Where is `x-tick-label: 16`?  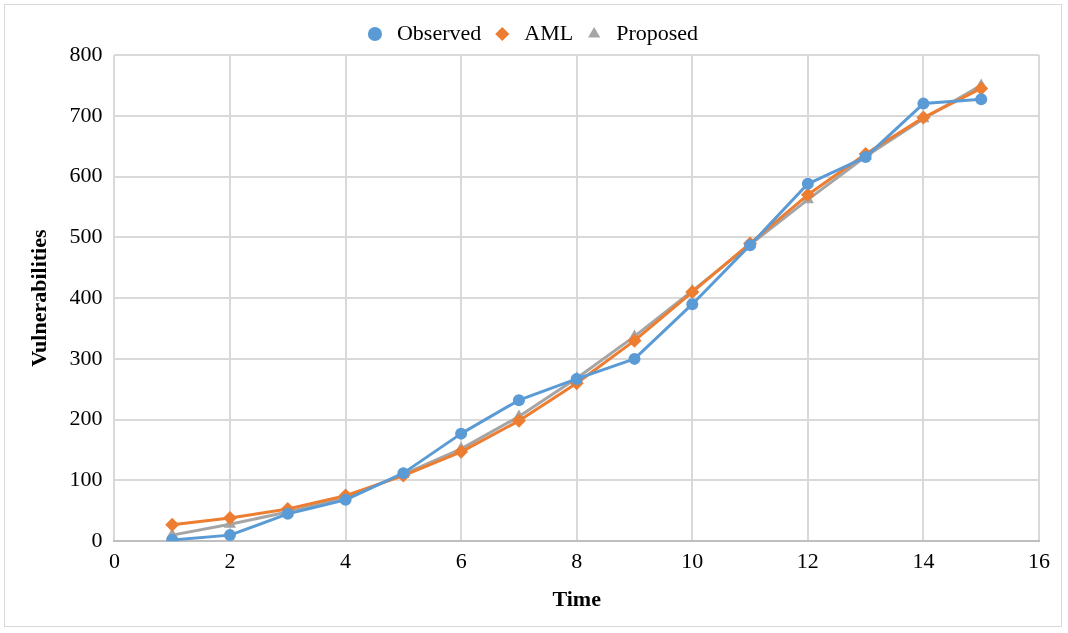 x-tick-label: 16 is located at coordinates (1039, 561).